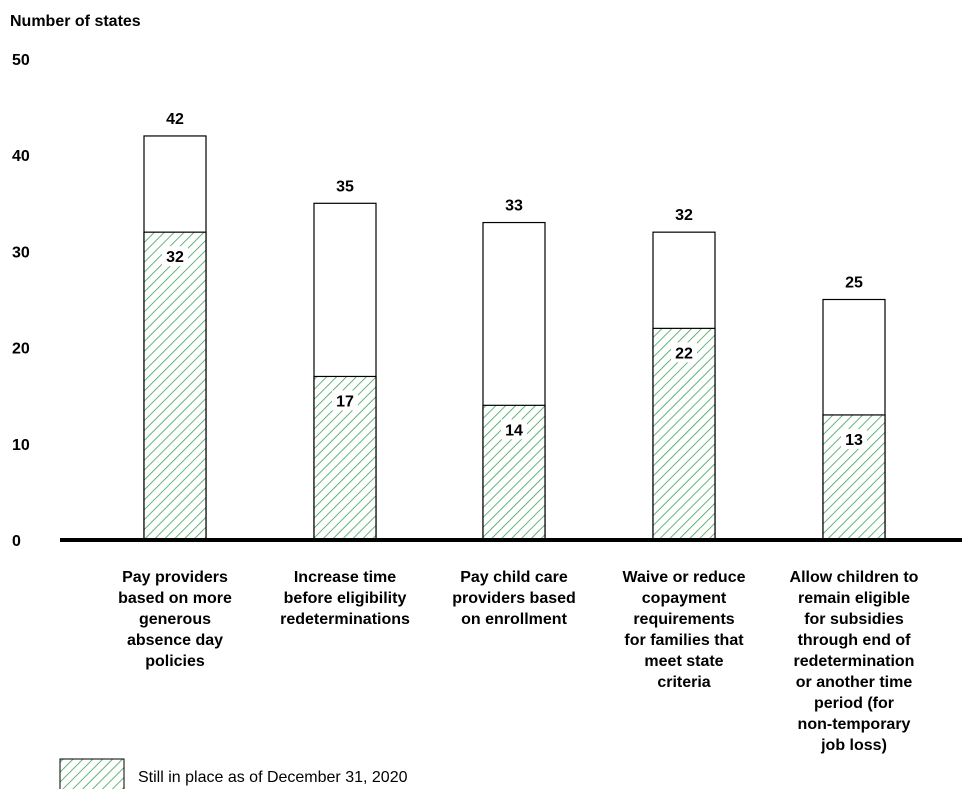  I want to click on category-label-line: requirements, so click(683, 619).